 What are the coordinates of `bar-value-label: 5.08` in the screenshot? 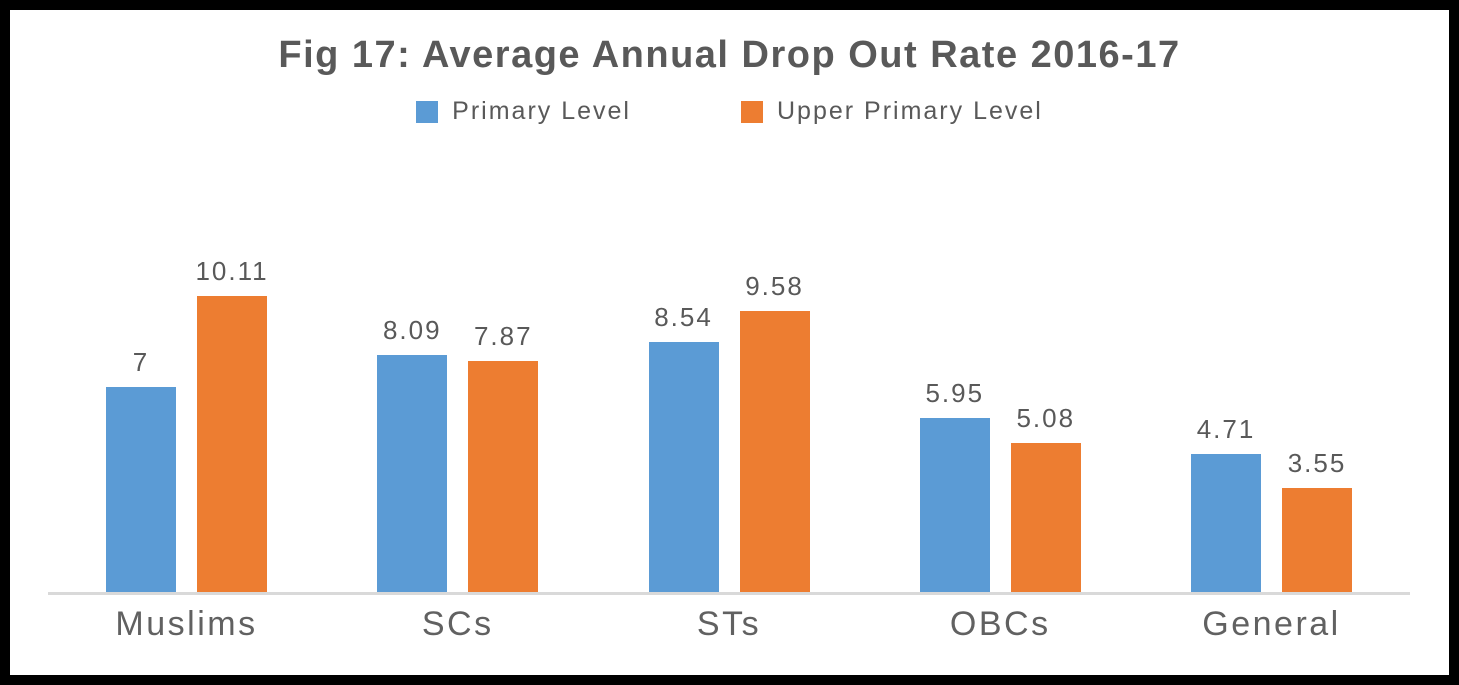 It's located at (1046, 418).